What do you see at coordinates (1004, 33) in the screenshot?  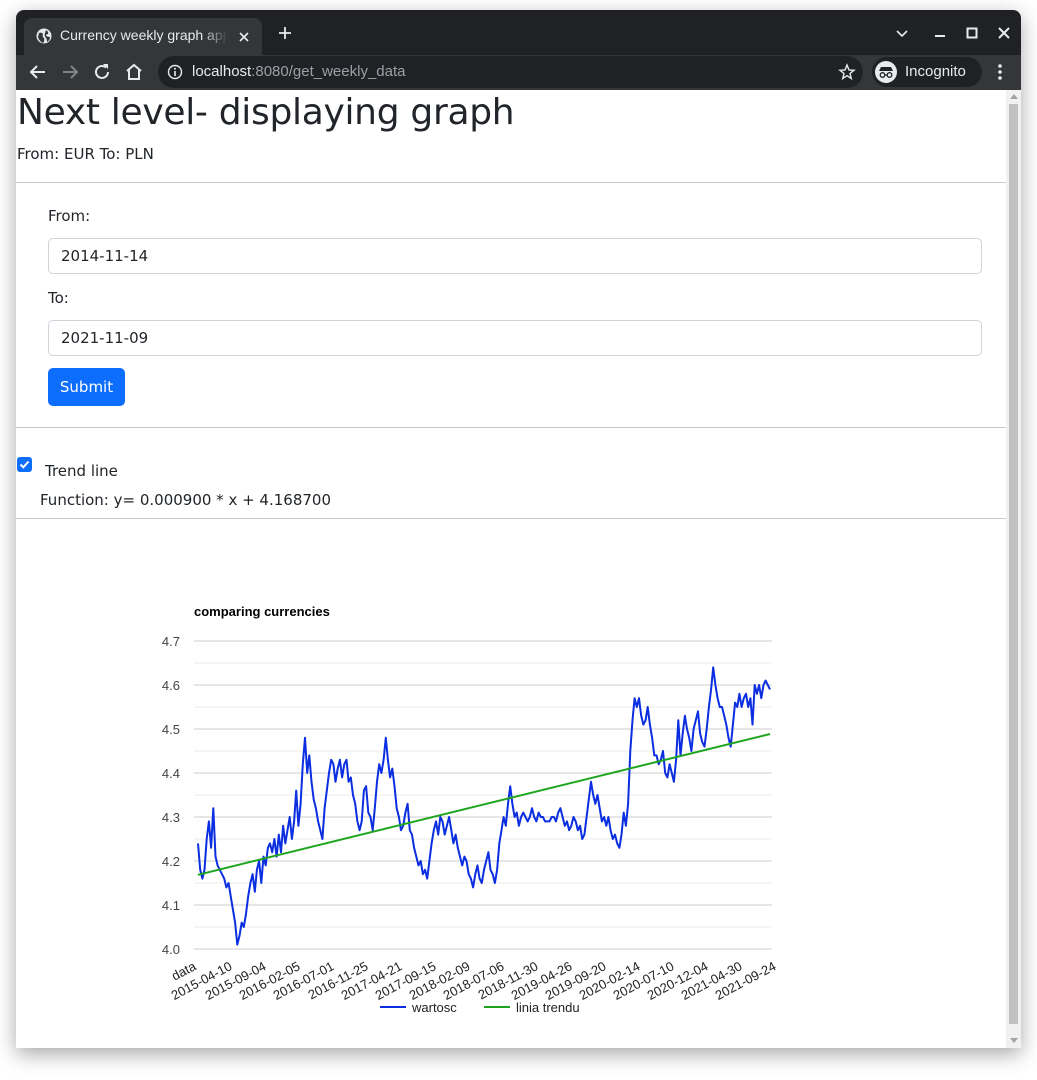 I see `close-window-icon` at bounding box center [1004, 33].